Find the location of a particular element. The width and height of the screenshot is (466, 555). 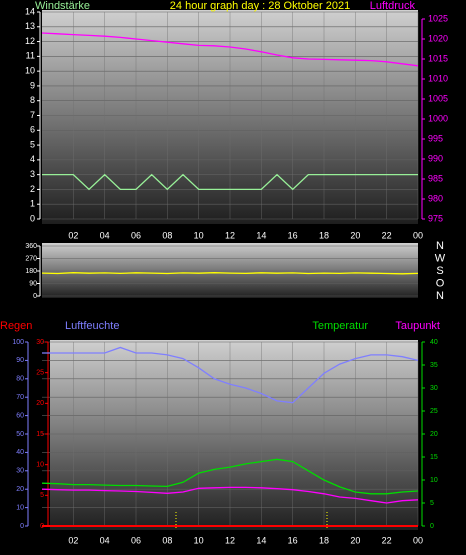

y-tick-label: 4 is located at coordinates (32, 159).